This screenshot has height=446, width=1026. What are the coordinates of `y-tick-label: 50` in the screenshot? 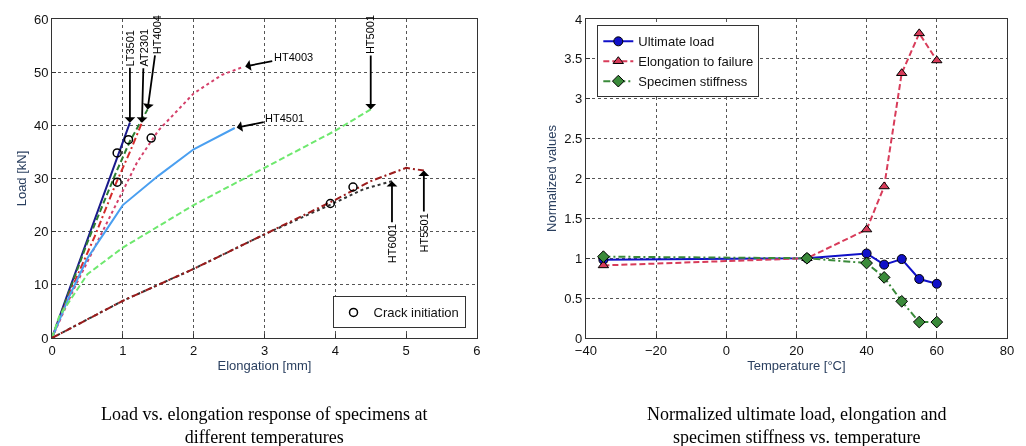 It's located at (41, 72).